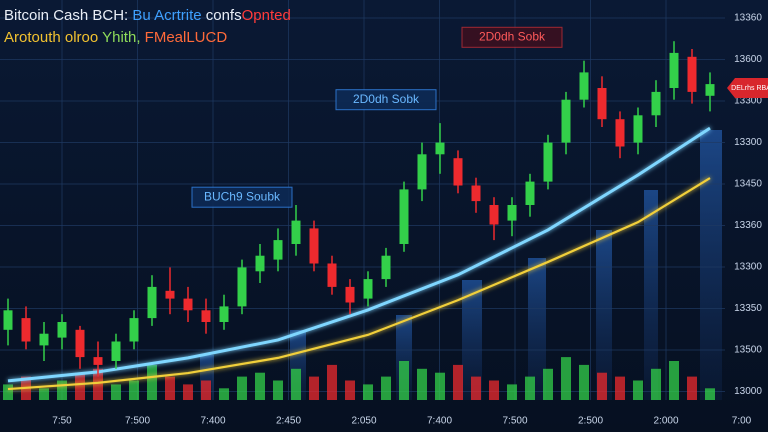 Image resolution: width=768 pixels, height=432 pixels. I want to click on x-tick-label: 2:450, so click(288, 421).